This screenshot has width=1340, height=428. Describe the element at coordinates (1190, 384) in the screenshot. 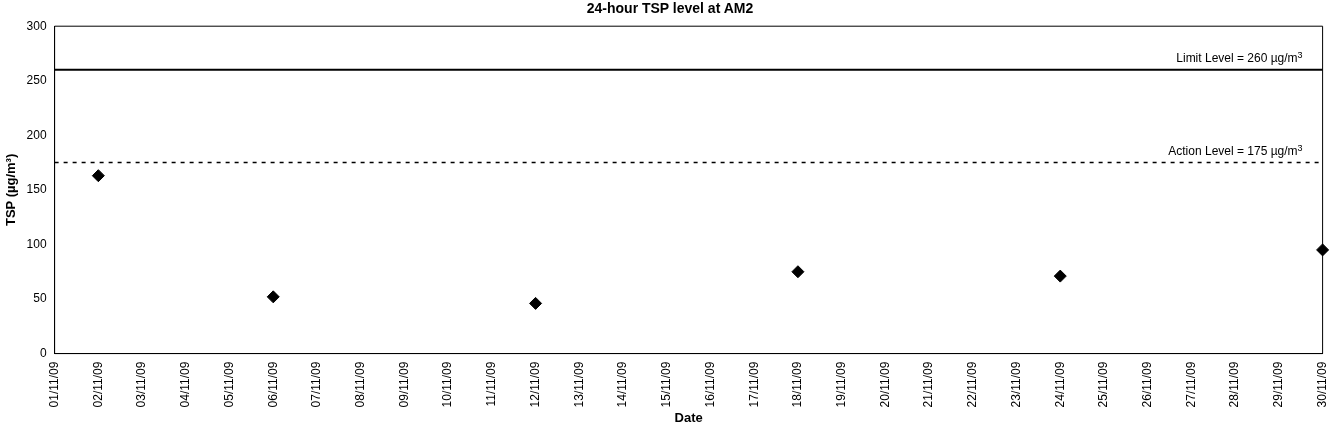

I see `x-tick-label: 27/11/09` at that location.